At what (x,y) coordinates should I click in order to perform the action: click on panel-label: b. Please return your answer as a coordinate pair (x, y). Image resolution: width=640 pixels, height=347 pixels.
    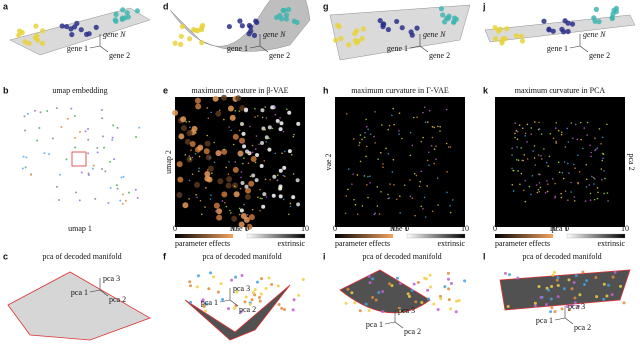
    Looking at the image, I should click on (6, 90).